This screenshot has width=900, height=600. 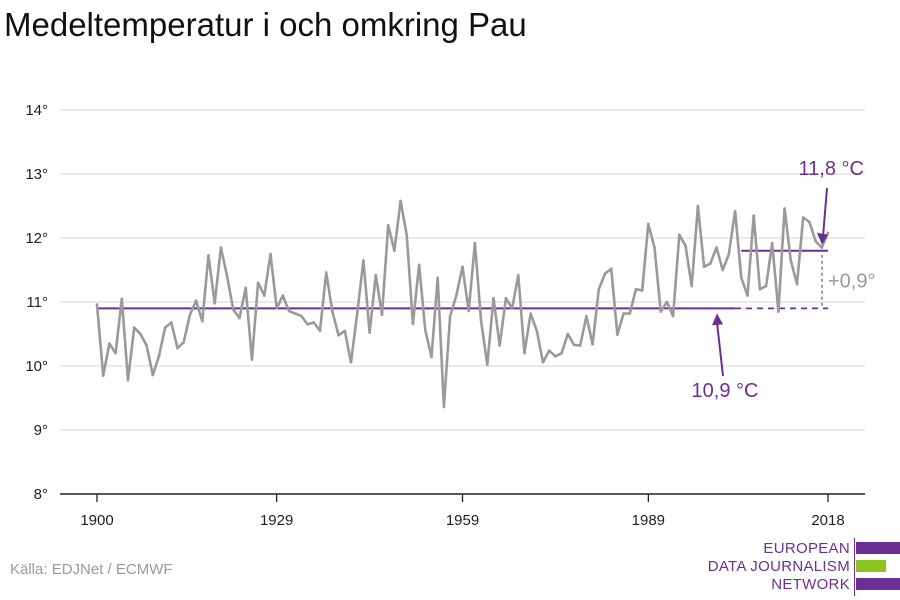 I want to click on logo-line-1: EUROPEAN, so click(x=806, y=548).